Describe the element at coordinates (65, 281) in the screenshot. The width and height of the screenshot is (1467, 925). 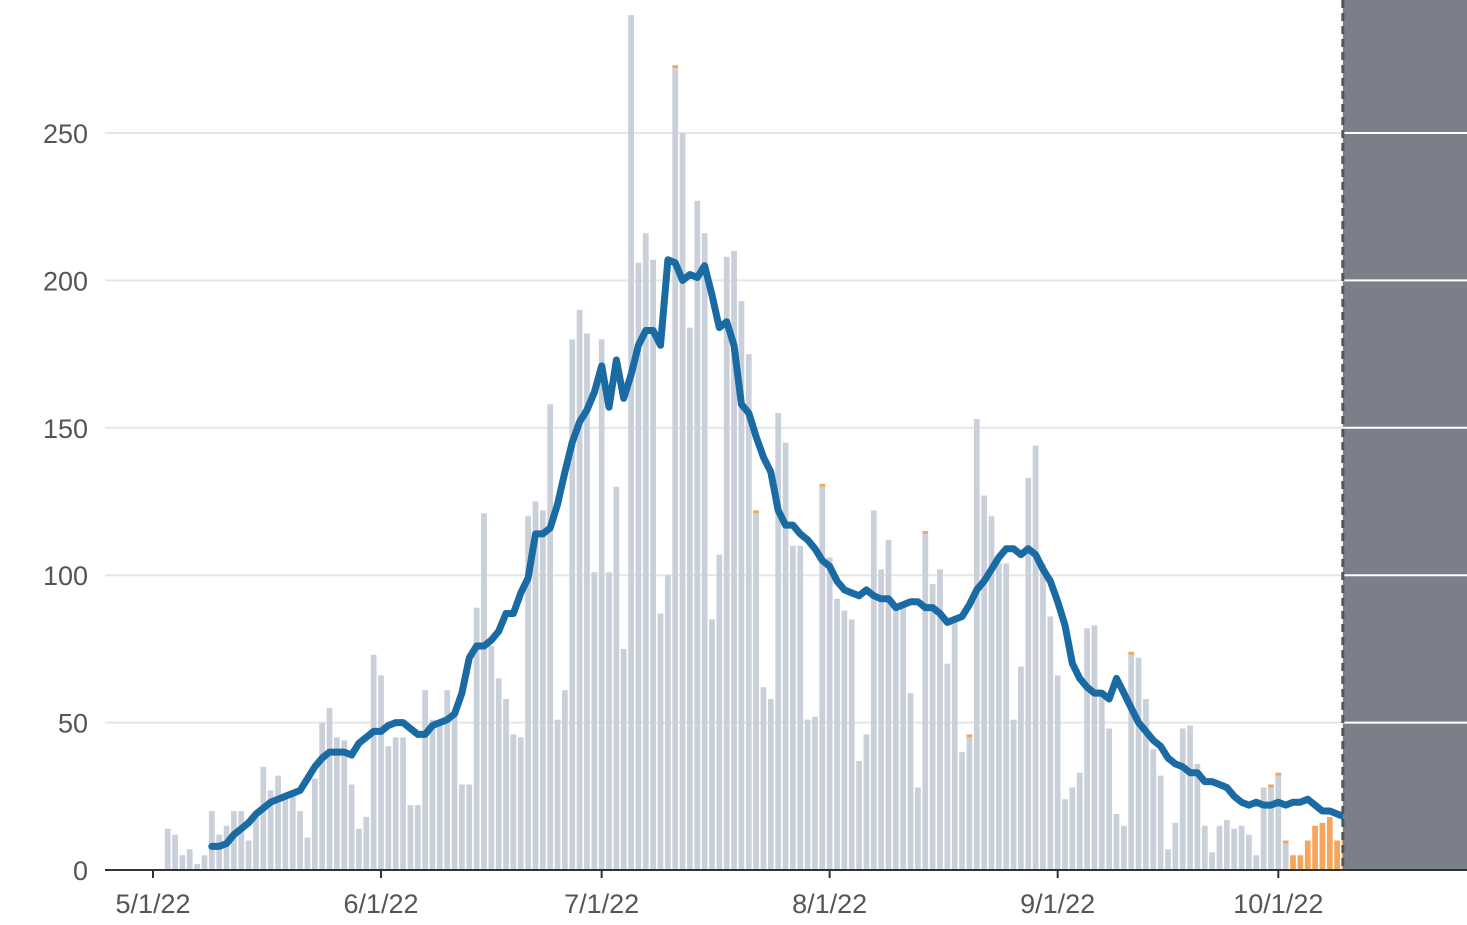
I see `y-tick-label: 200` at that location.